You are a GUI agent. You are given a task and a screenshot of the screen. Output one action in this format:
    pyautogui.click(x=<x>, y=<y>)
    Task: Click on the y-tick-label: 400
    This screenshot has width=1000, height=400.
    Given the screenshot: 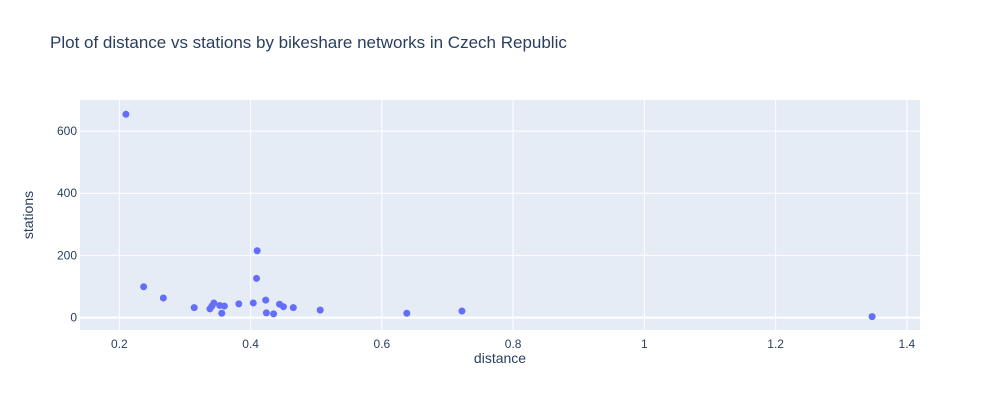 What is the action you would take?
    pyautogui.click(x=67, y=193)
    